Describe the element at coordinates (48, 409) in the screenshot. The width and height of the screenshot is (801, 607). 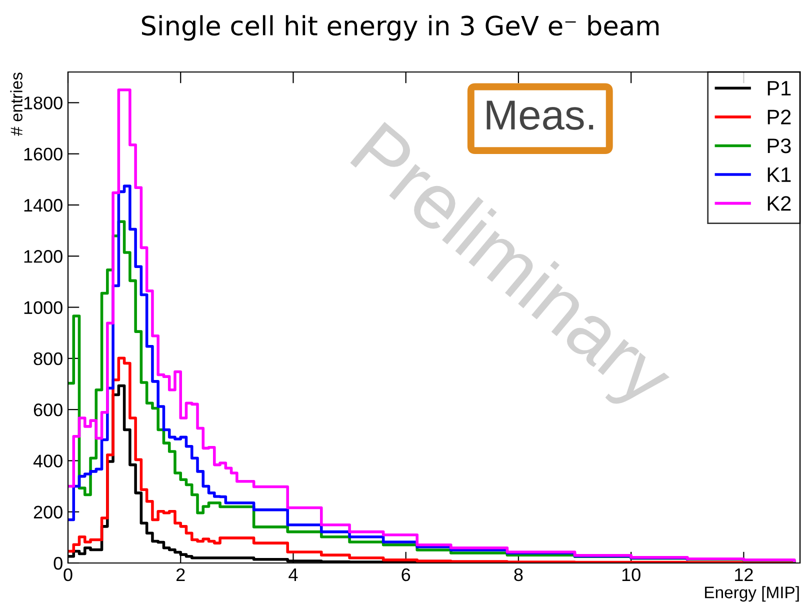
I see `y-tick-label: 600` at that location.